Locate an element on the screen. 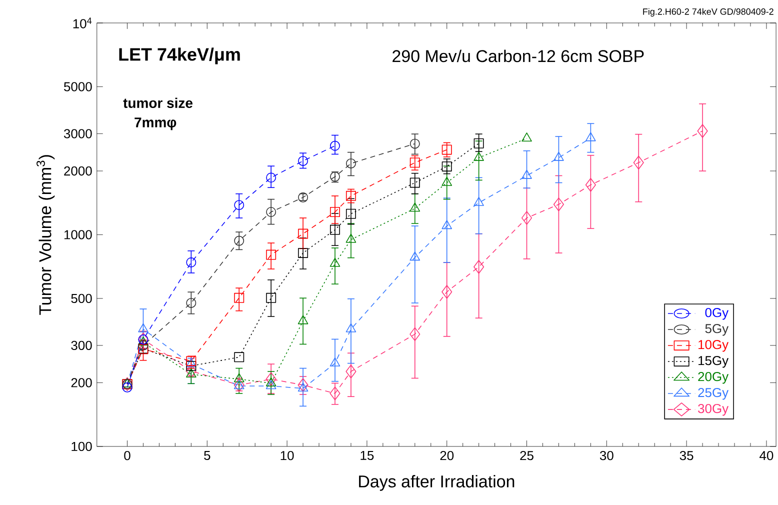 The image size is (778, 505). legend-label: 30Gy is located at coordinates (713, 410).